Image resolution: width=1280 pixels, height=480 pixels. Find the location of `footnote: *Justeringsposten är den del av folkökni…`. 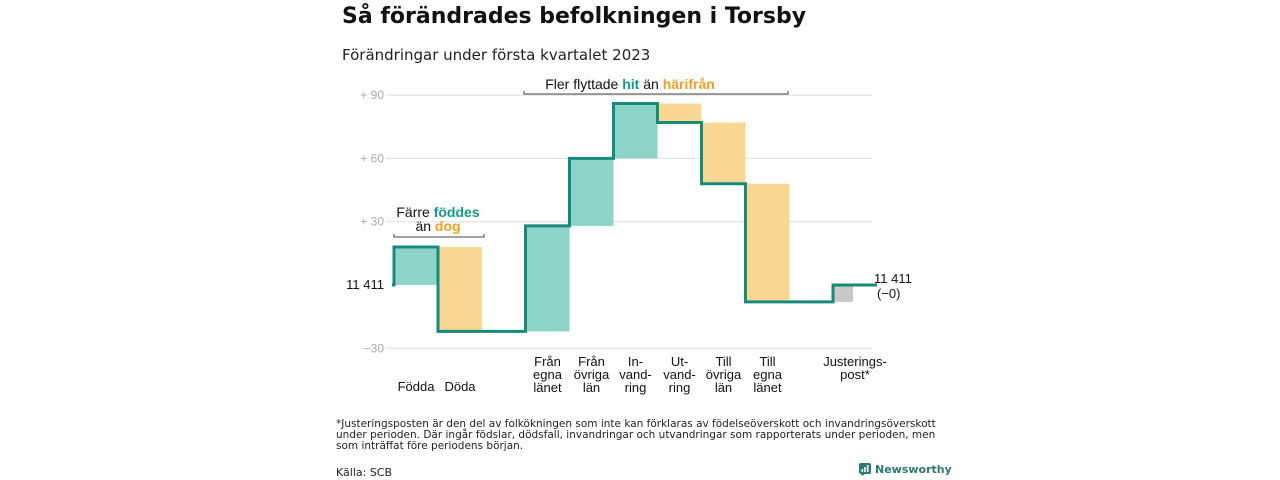

footnote: *Justeringsposten är den del av folkökni… is located at coordinates (636, 435).